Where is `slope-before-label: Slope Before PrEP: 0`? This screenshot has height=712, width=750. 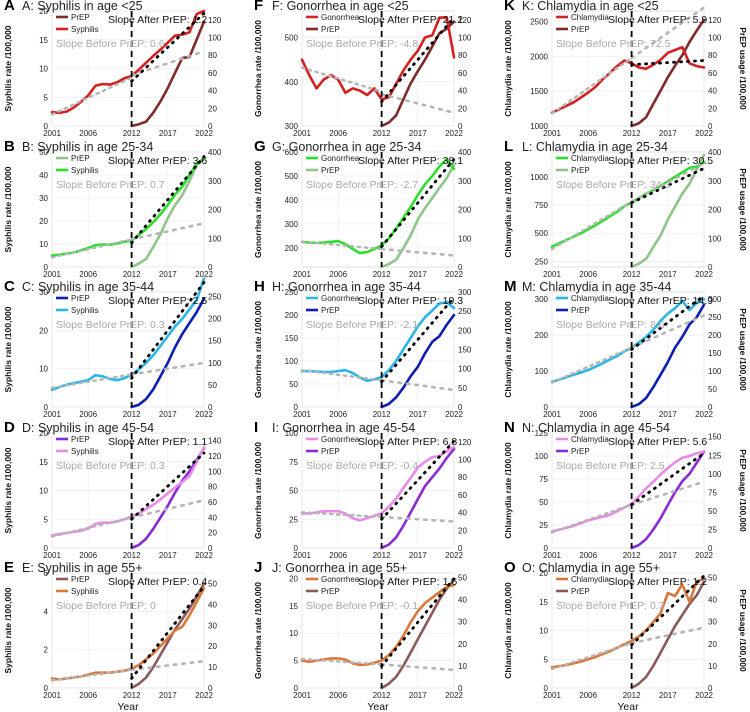 slope-before-label: Slope Before PrEP: 0 is located at coordinates (106, 606).